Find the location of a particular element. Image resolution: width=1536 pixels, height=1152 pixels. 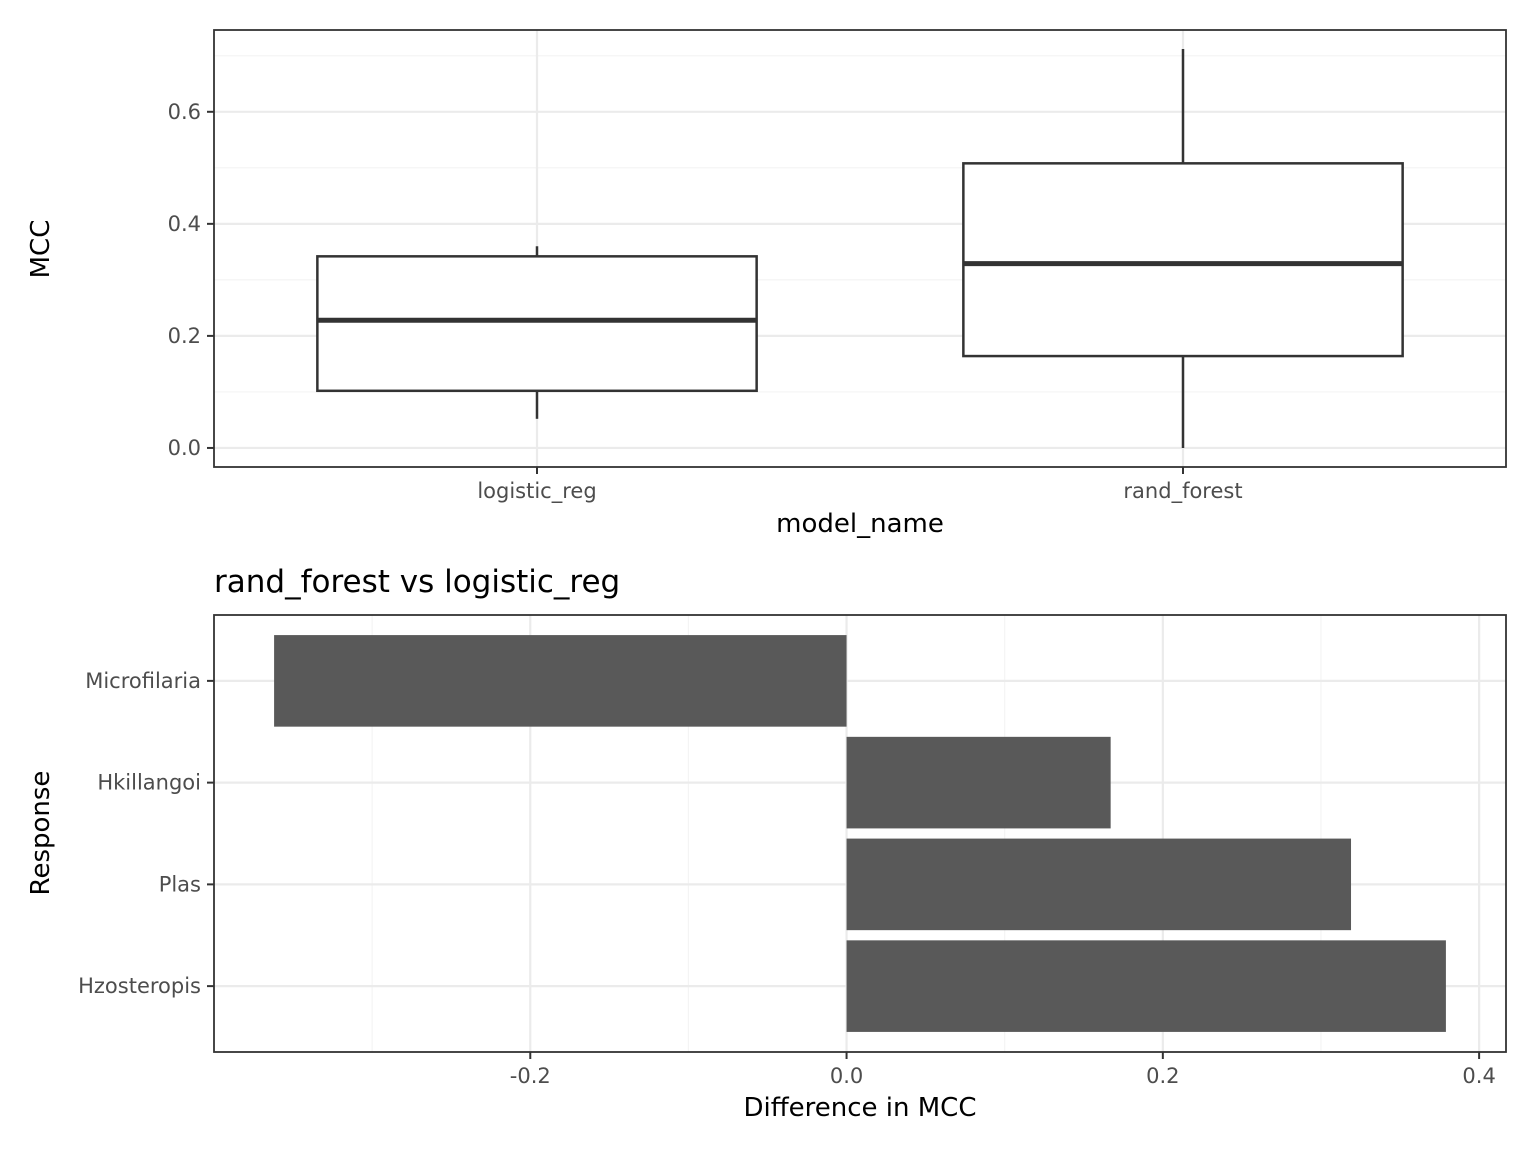

y-tick-label: Microfilaria is located at coordinates (143, 681).